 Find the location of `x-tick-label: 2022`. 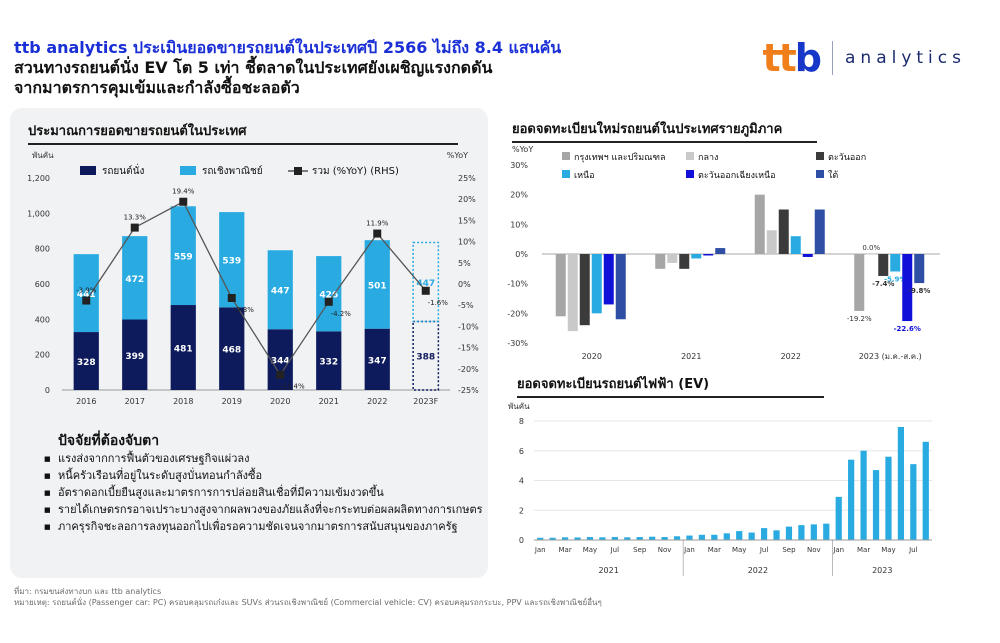

x-tick-label: 2022 is located at coordinates (791, 356).